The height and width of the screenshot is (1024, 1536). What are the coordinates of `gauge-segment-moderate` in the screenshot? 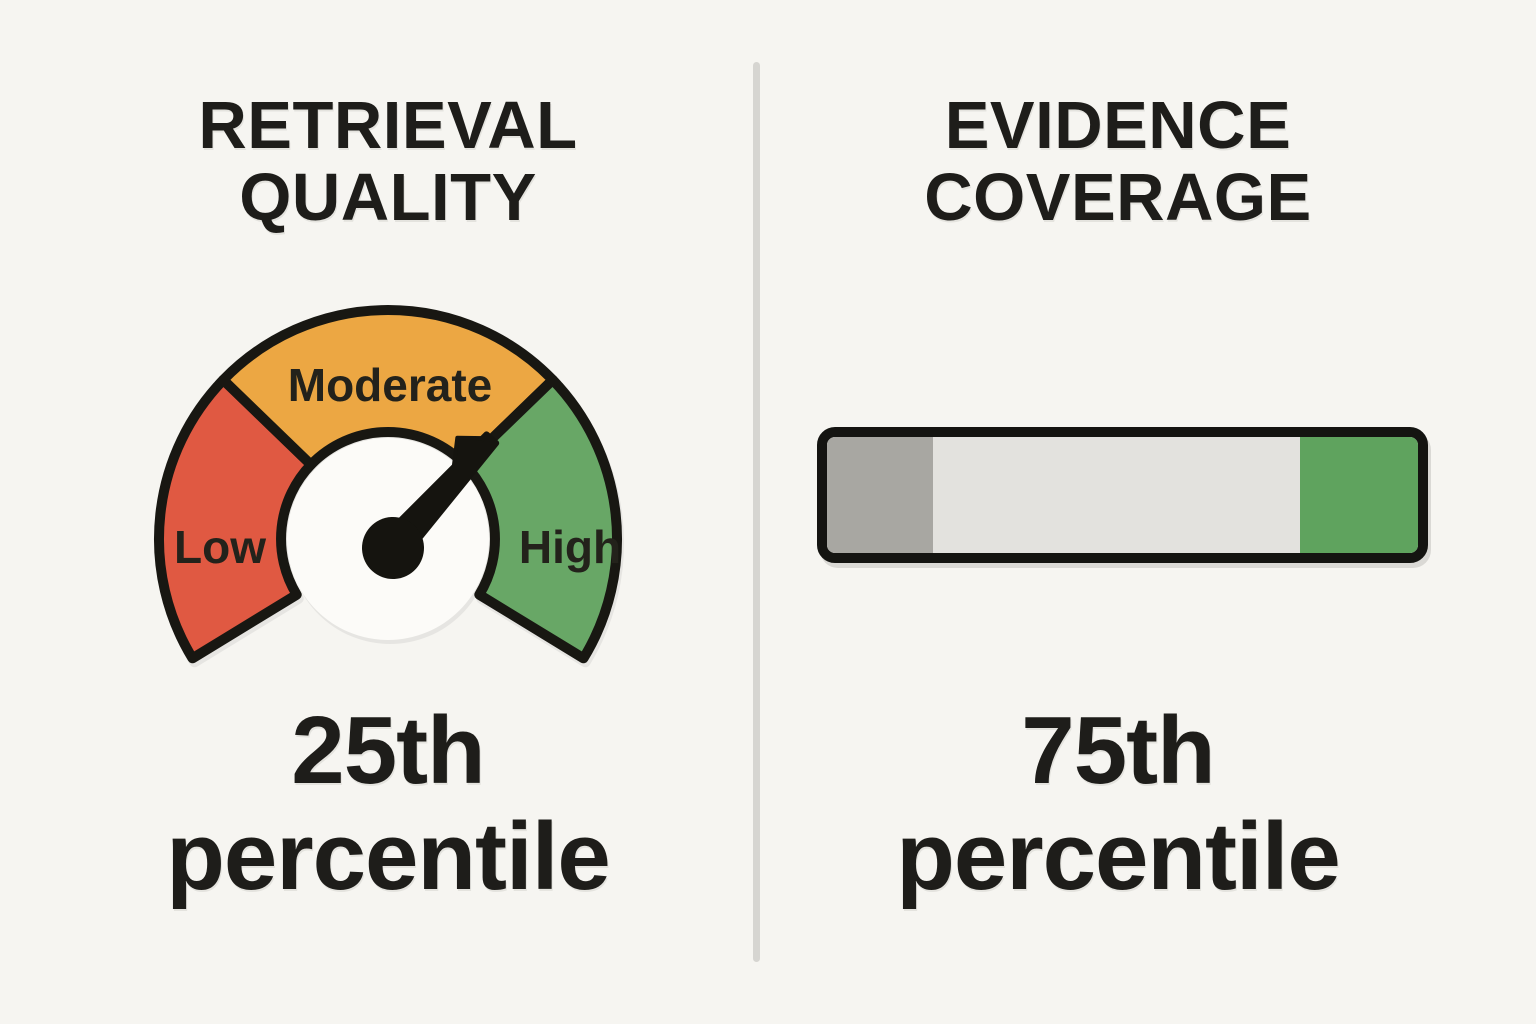 It's located at (388, 387).